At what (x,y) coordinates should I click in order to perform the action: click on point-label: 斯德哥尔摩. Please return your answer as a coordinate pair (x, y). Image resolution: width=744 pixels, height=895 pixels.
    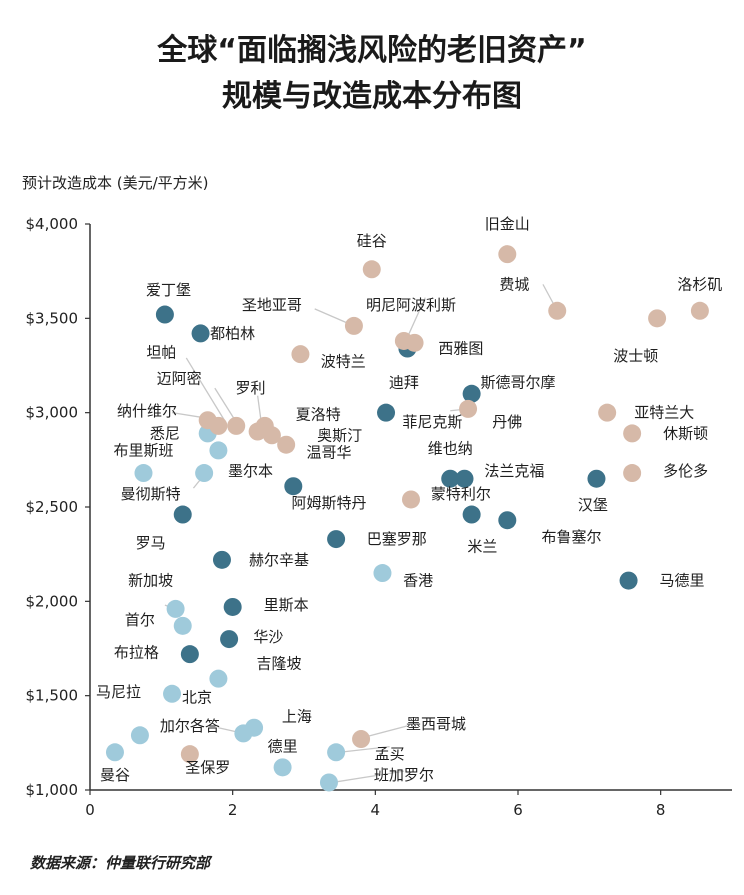
    Looking at the image, I should click on (517, 382).